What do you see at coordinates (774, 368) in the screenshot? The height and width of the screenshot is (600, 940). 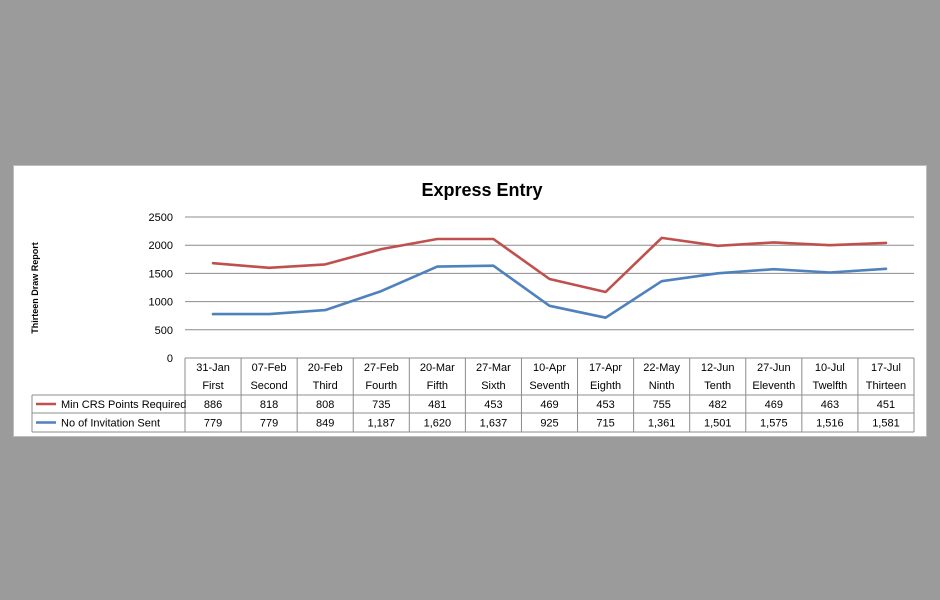 I see `x-category-label: 27-Jun` at bounding box center [774, 368].